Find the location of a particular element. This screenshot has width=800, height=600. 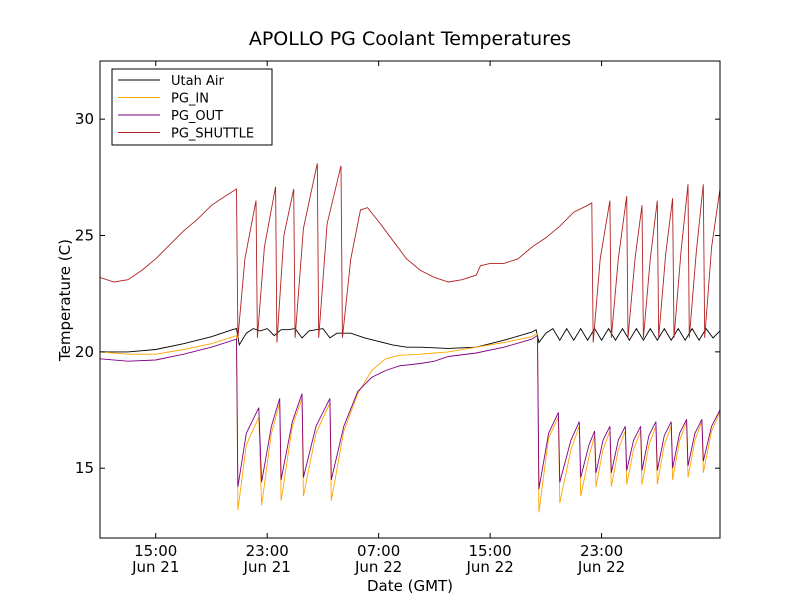

legend: Utah Air PG_IN PG_OUT PG_SHUTTLE is located at coordinates (192, 107).